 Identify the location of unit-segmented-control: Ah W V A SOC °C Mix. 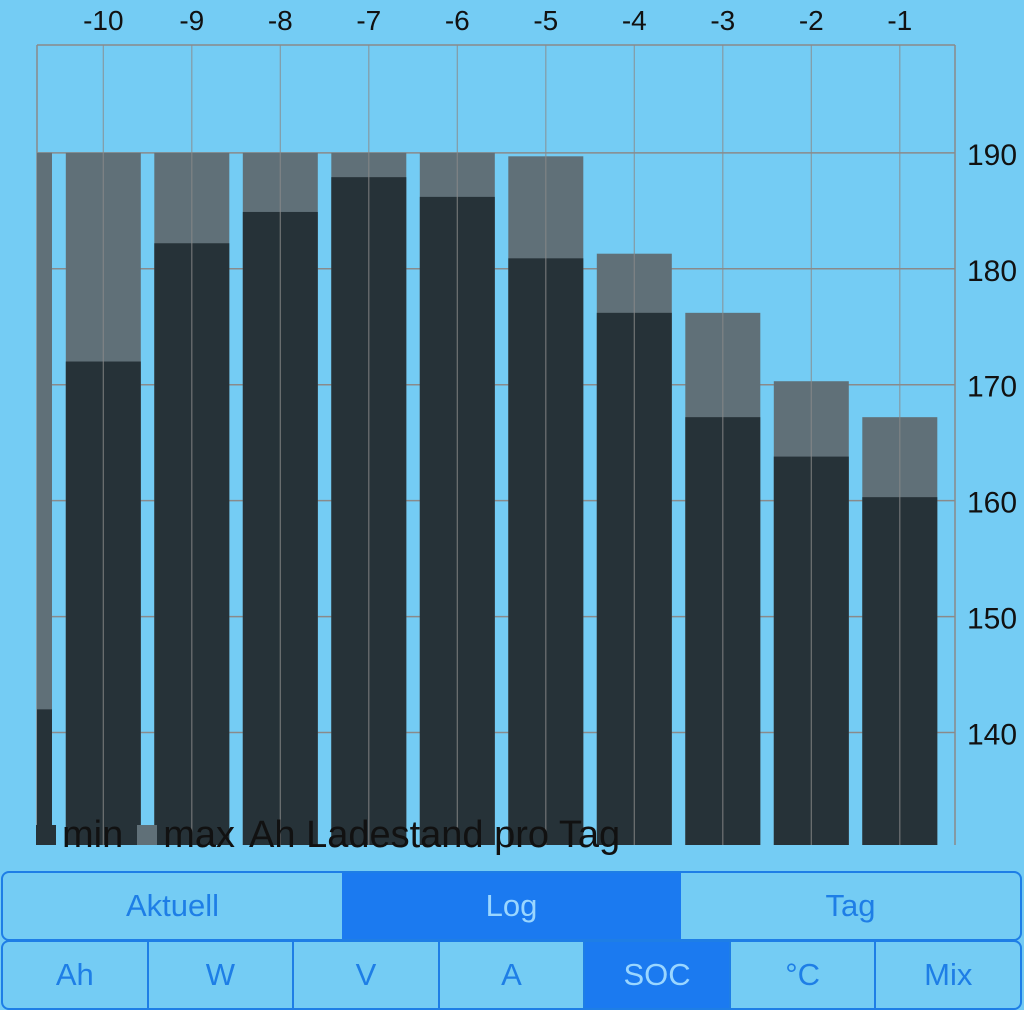
(511, 975).